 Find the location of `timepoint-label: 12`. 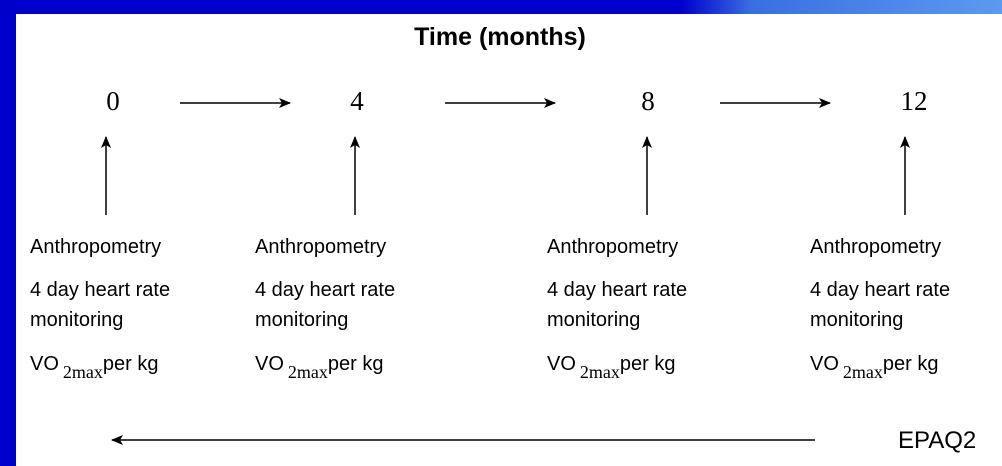

timepoint-label: 12 is located at coordinates (914, 101).